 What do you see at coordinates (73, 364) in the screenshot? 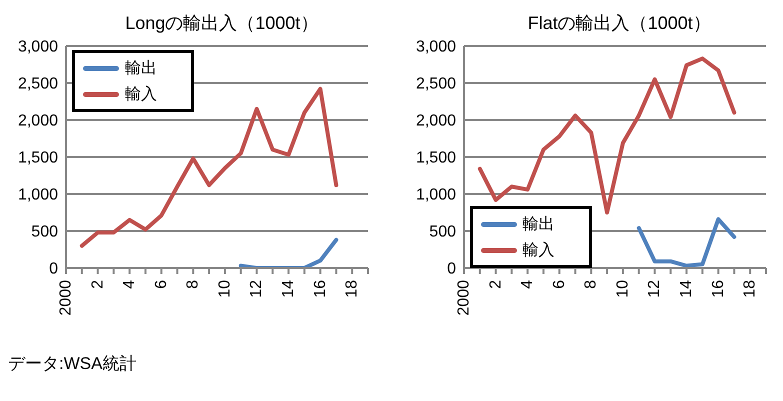
I see `text: データ:WSA統計` at bounding box center [73, 364].